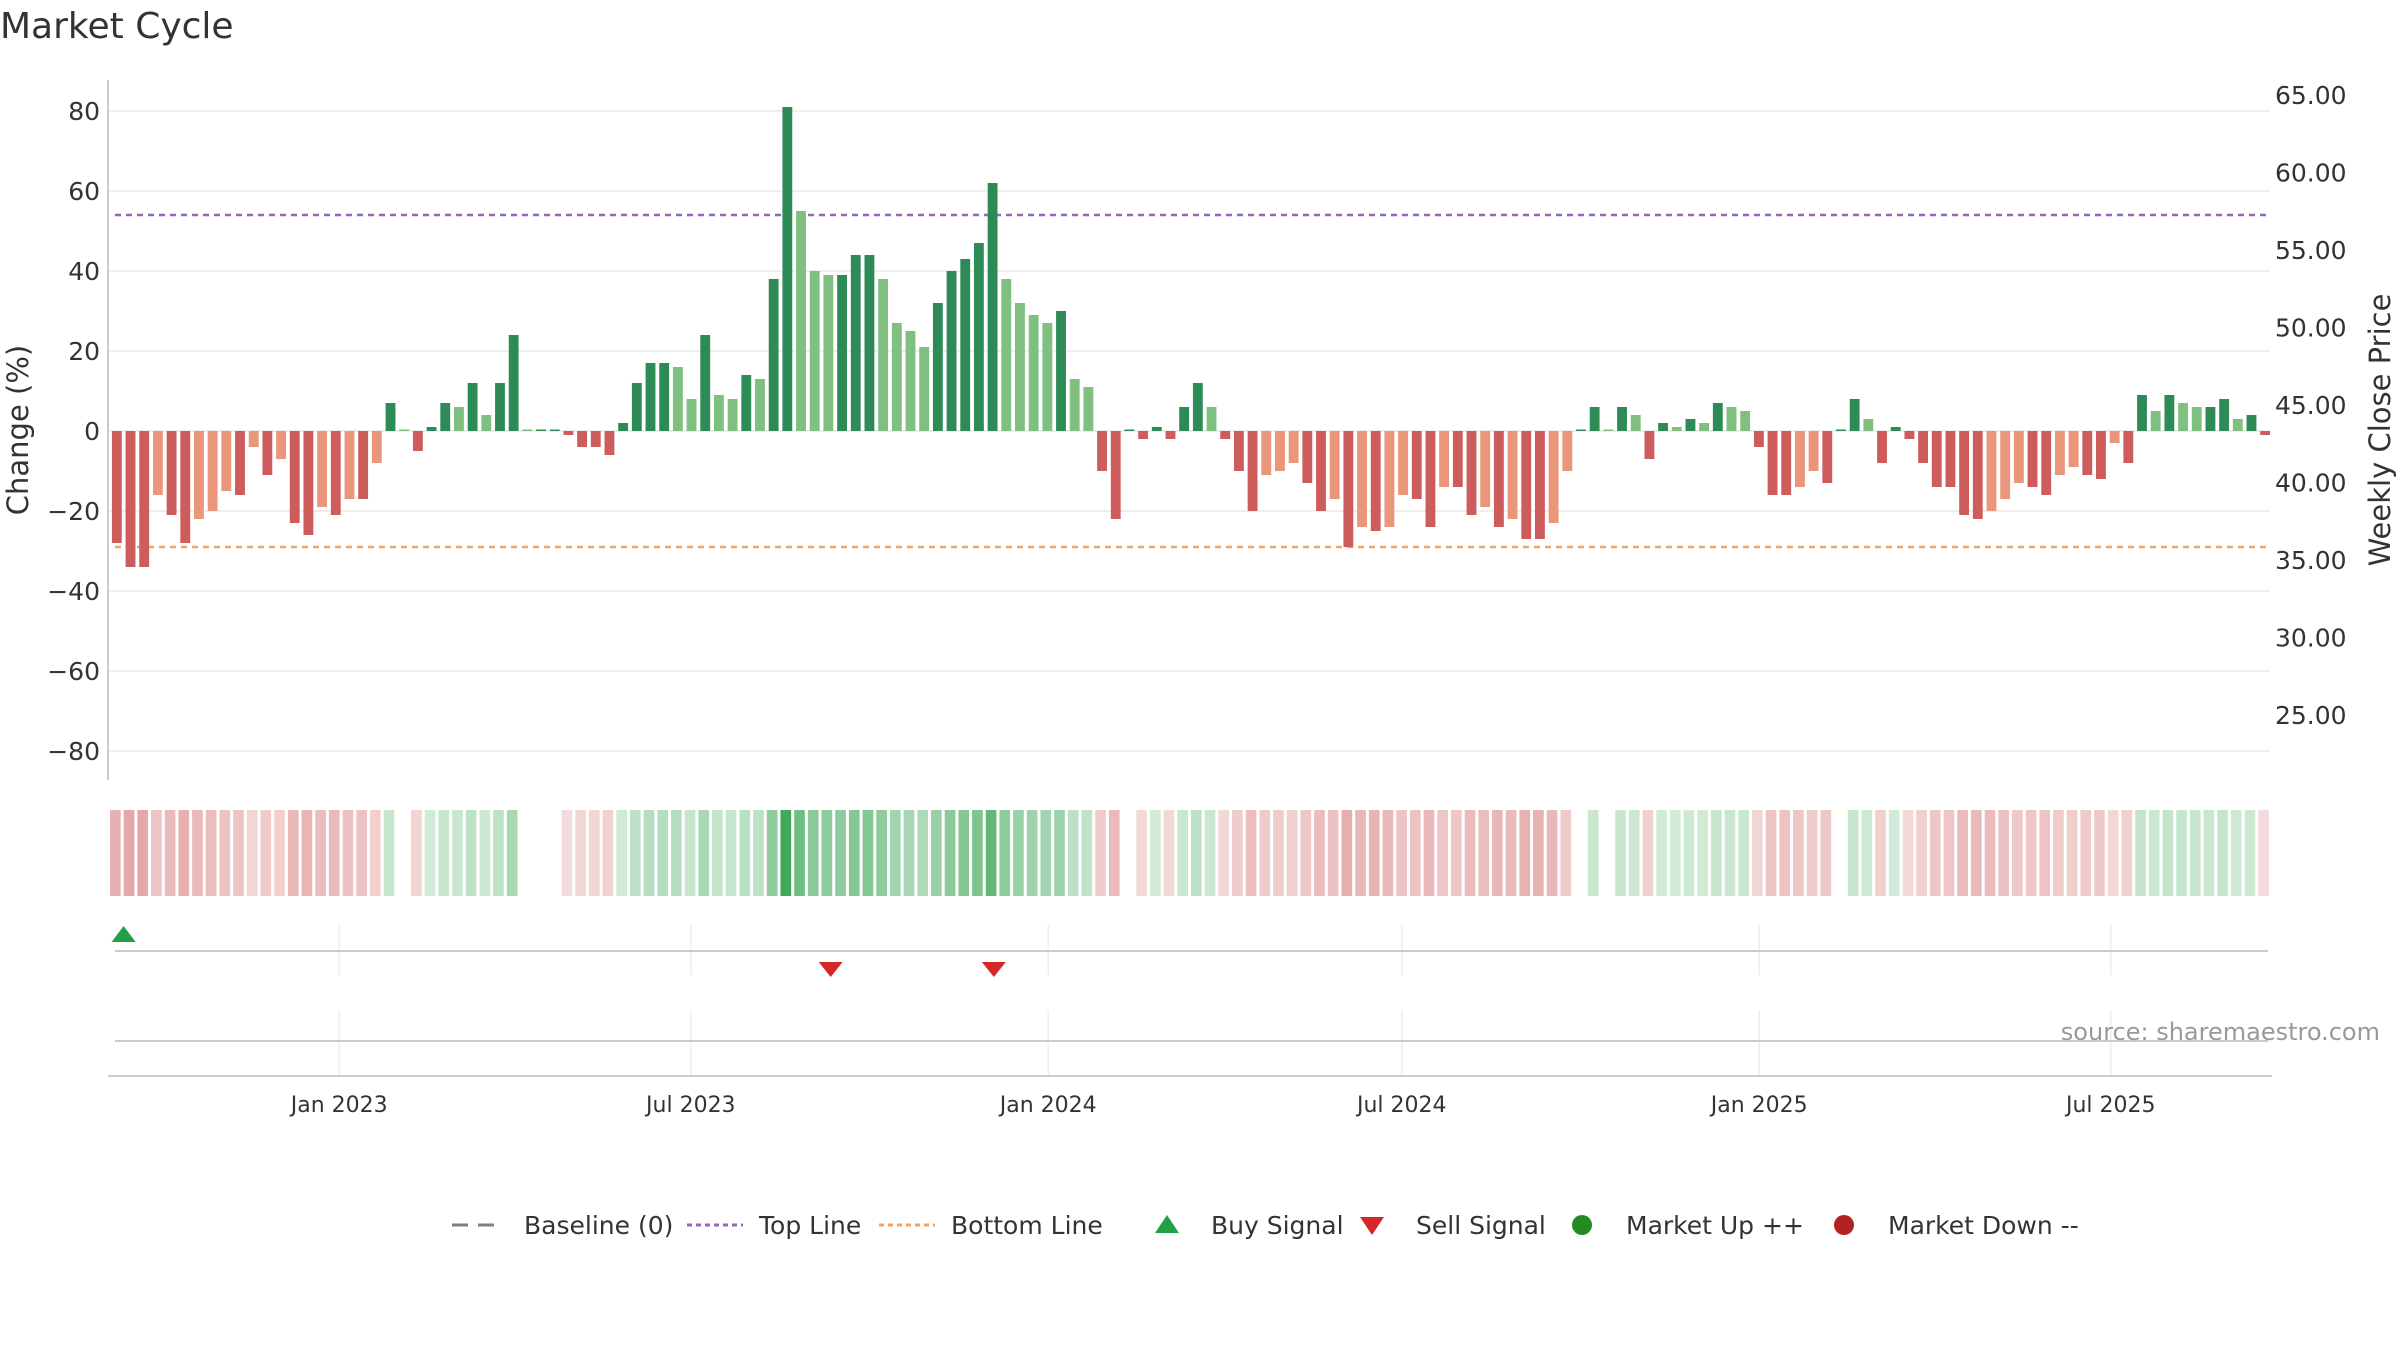 This screenshot has height=1354, width=2400. What do you see at coordinates (1372, 1226) in the screenshot?
I see `legend-swatch` at bounding box center [1372, 1226].